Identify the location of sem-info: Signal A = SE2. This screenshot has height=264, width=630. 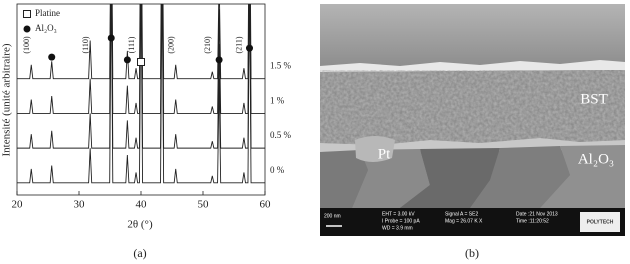
(461, 214).